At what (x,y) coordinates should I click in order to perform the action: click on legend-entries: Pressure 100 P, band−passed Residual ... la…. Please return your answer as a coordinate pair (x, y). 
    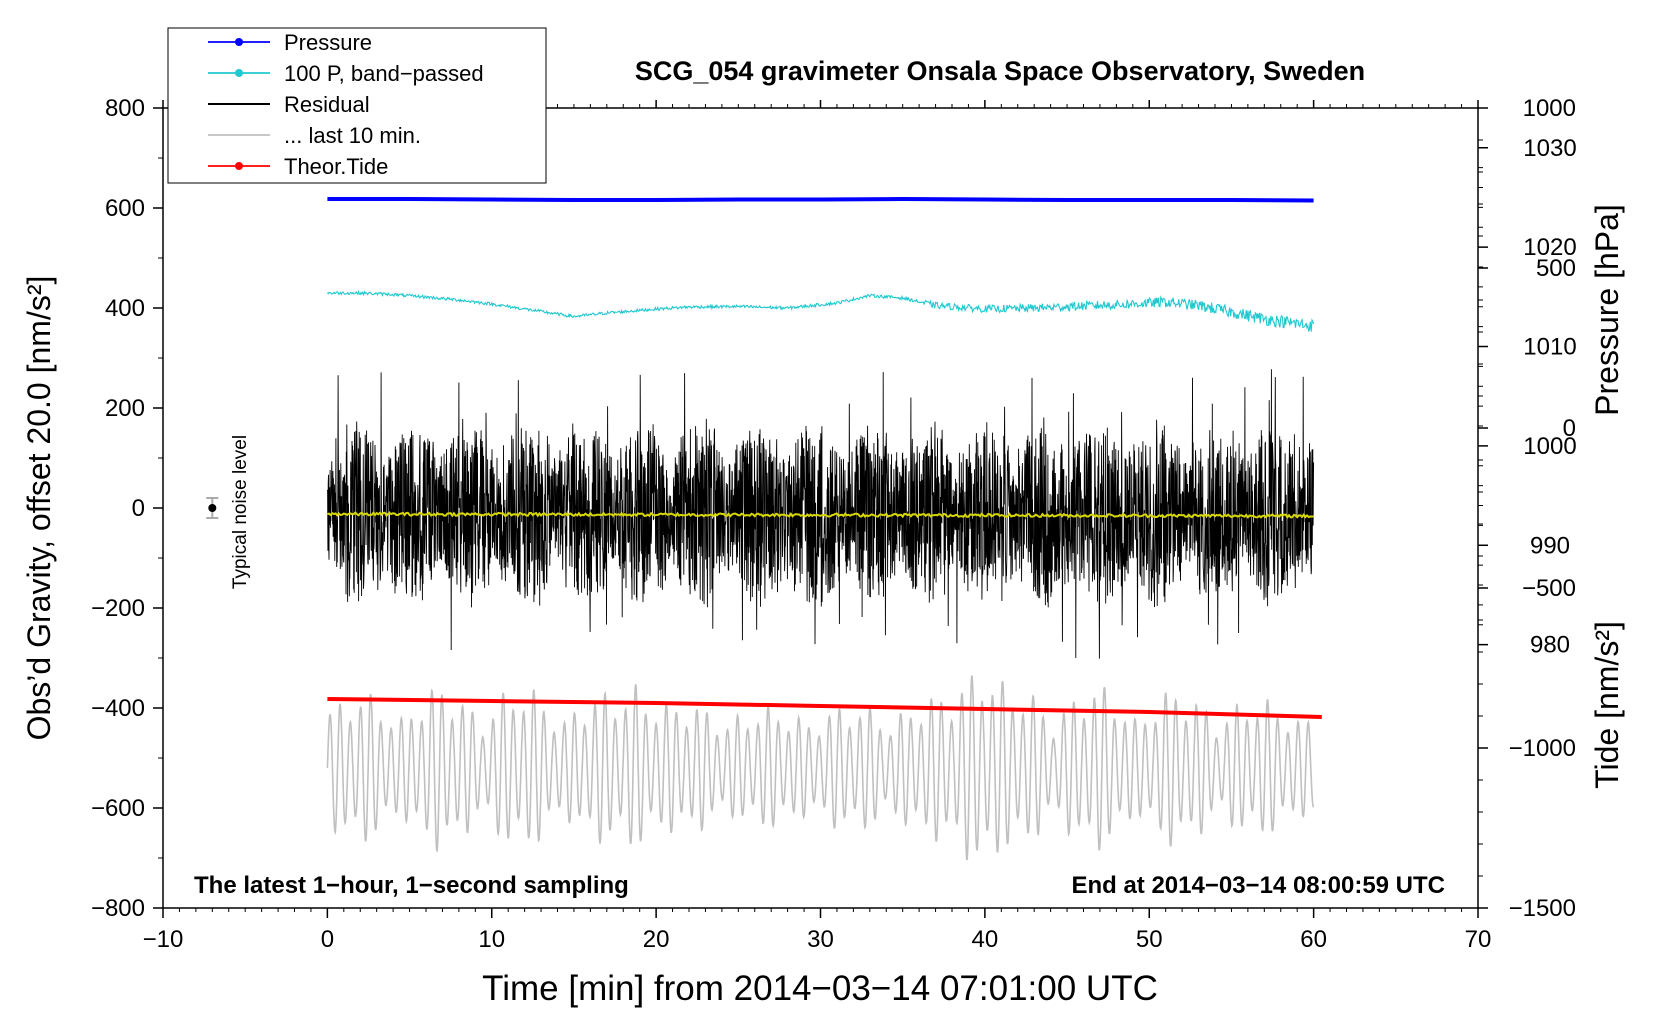
    Looking at the image, I should click on (346, 104).